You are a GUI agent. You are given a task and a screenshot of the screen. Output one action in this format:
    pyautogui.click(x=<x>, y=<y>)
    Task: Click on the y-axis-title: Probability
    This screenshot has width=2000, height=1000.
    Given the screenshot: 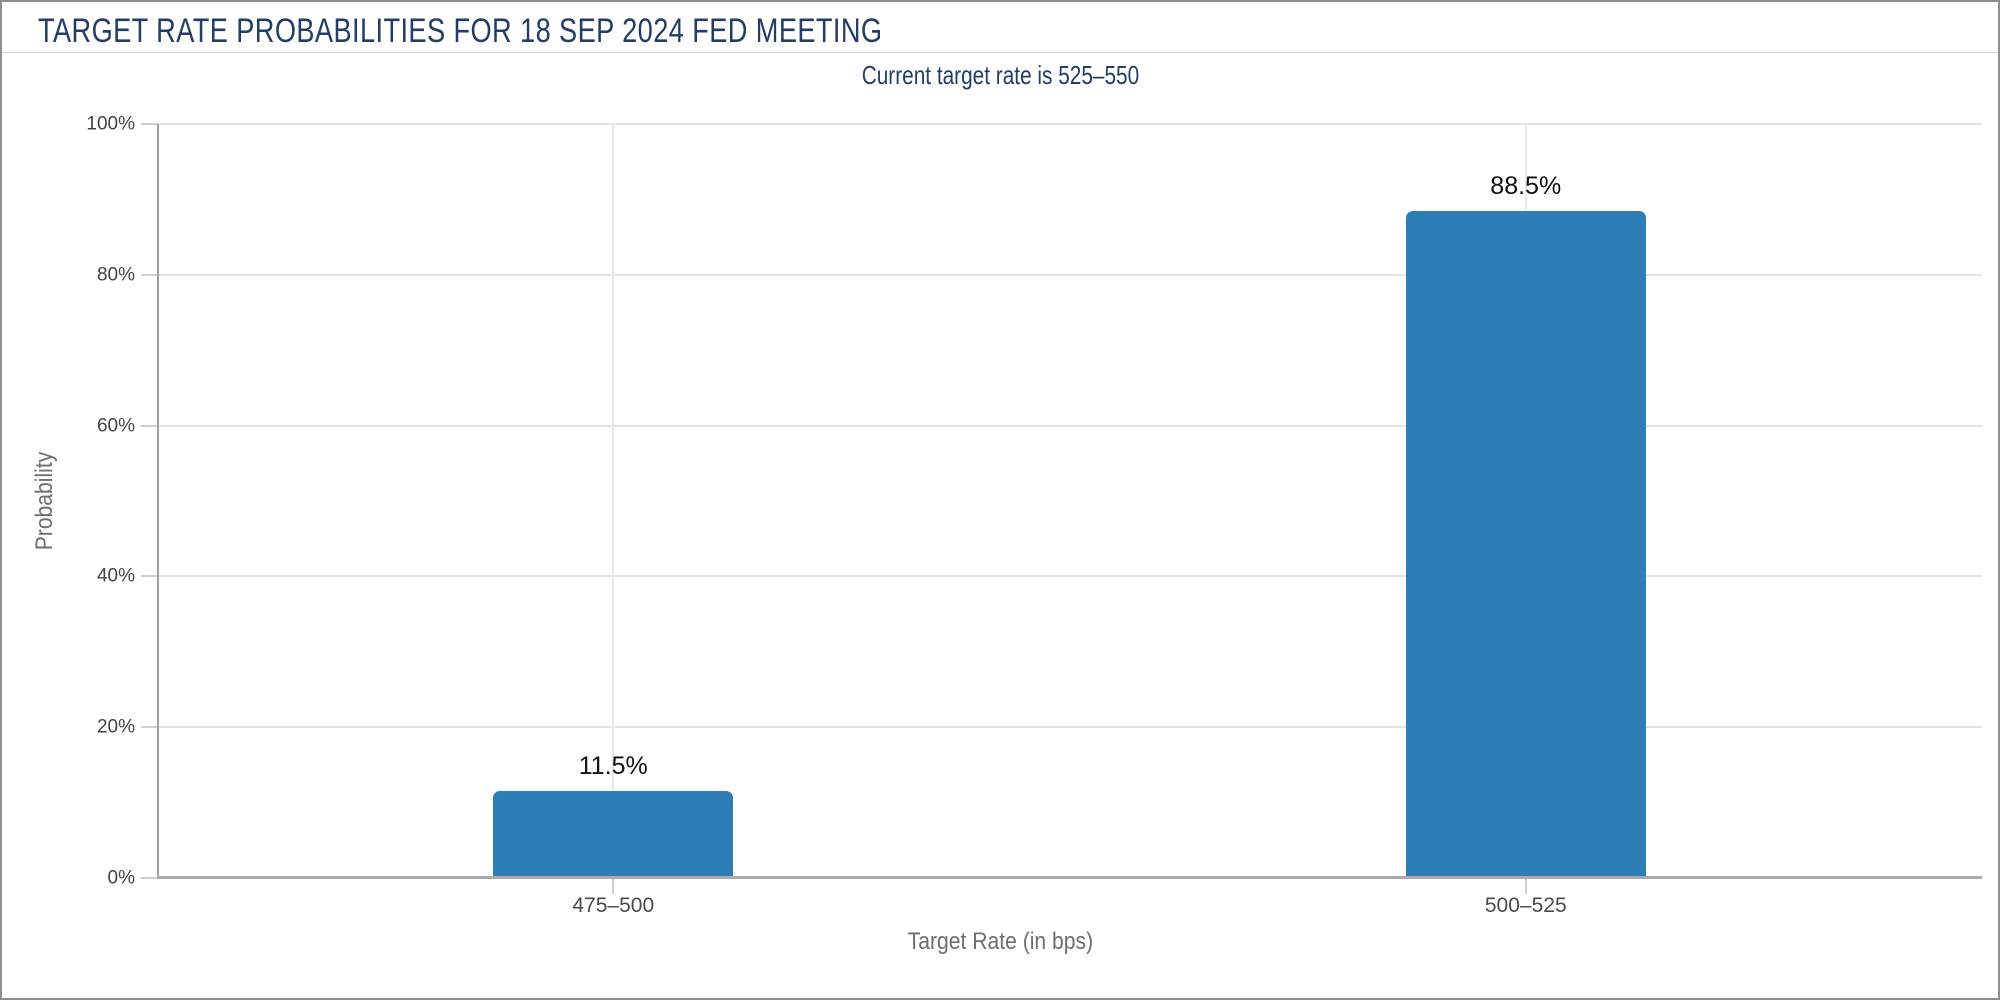 What is the action you would take?
    pyautogui.click(x=44, y=501)
    